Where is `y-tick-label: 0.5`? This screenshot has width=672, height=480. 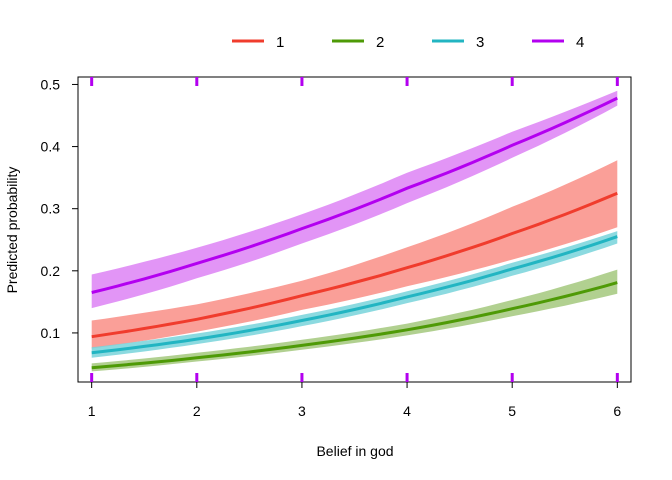 y-tick-label: 0.5 is located at coordinates (51, 84).